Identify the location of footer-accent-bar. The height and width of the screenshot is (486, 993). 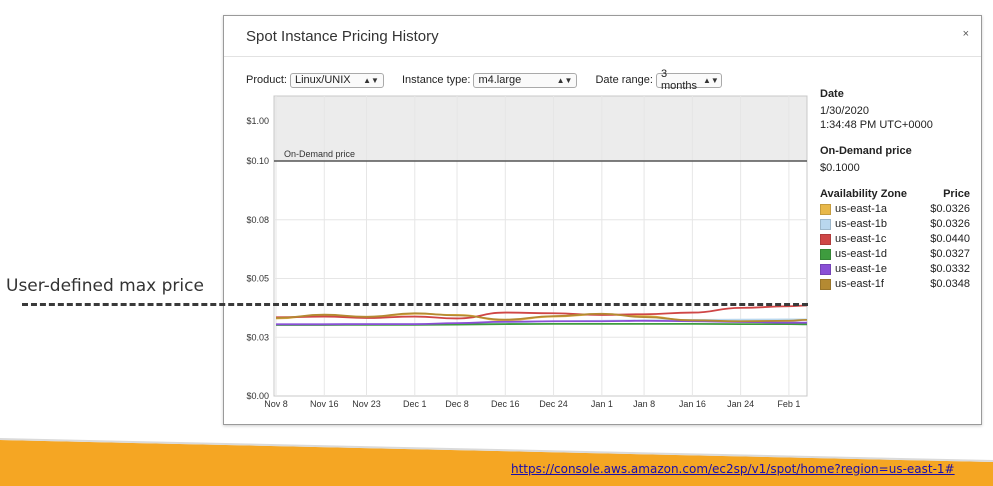
(496, 462).